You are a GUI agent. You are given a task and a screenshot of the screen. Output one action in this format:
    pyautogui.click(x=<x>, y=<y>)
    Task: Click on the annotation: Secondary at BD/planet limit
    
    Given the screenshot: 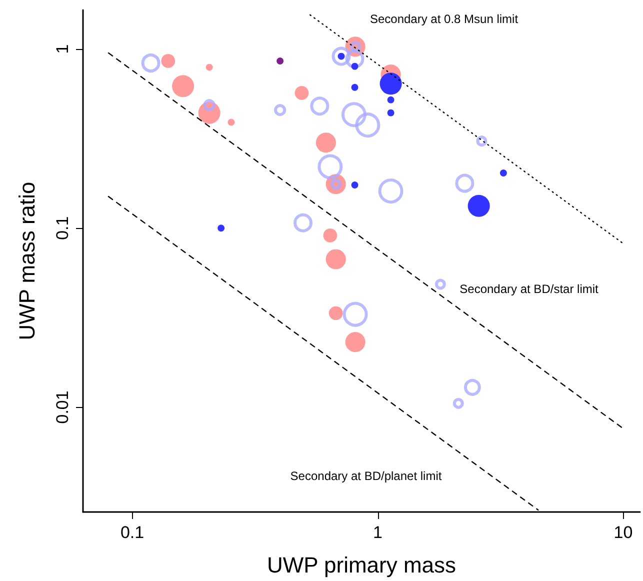 What is the action you would take?
    pyautogui.click(x=366, y=476)
    